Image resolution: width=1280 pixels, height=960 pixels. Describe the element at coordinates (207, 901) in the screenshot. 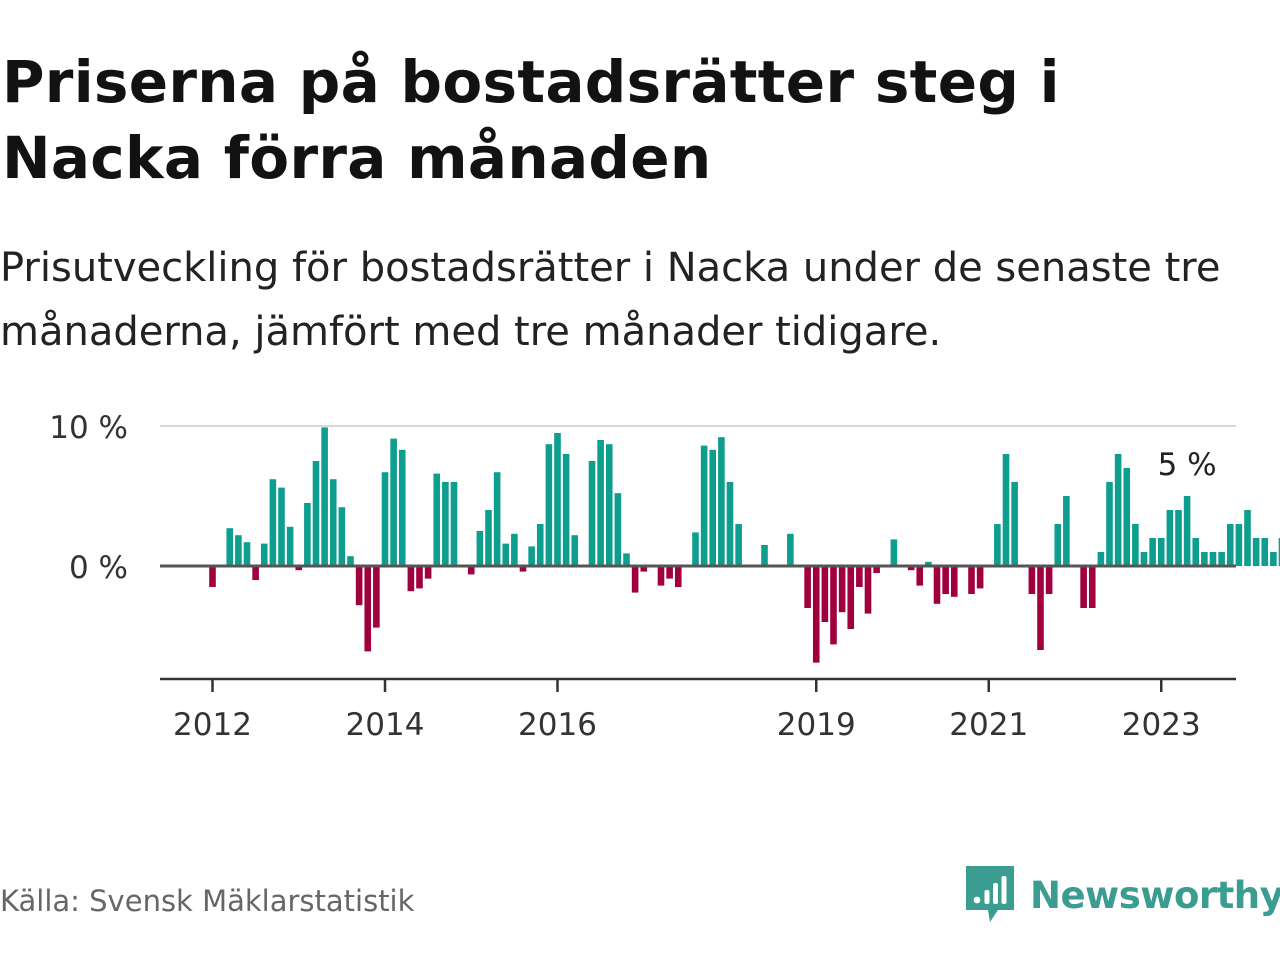

I see `source-note: Källa: Svensk Mäklarstatistik` at that location.